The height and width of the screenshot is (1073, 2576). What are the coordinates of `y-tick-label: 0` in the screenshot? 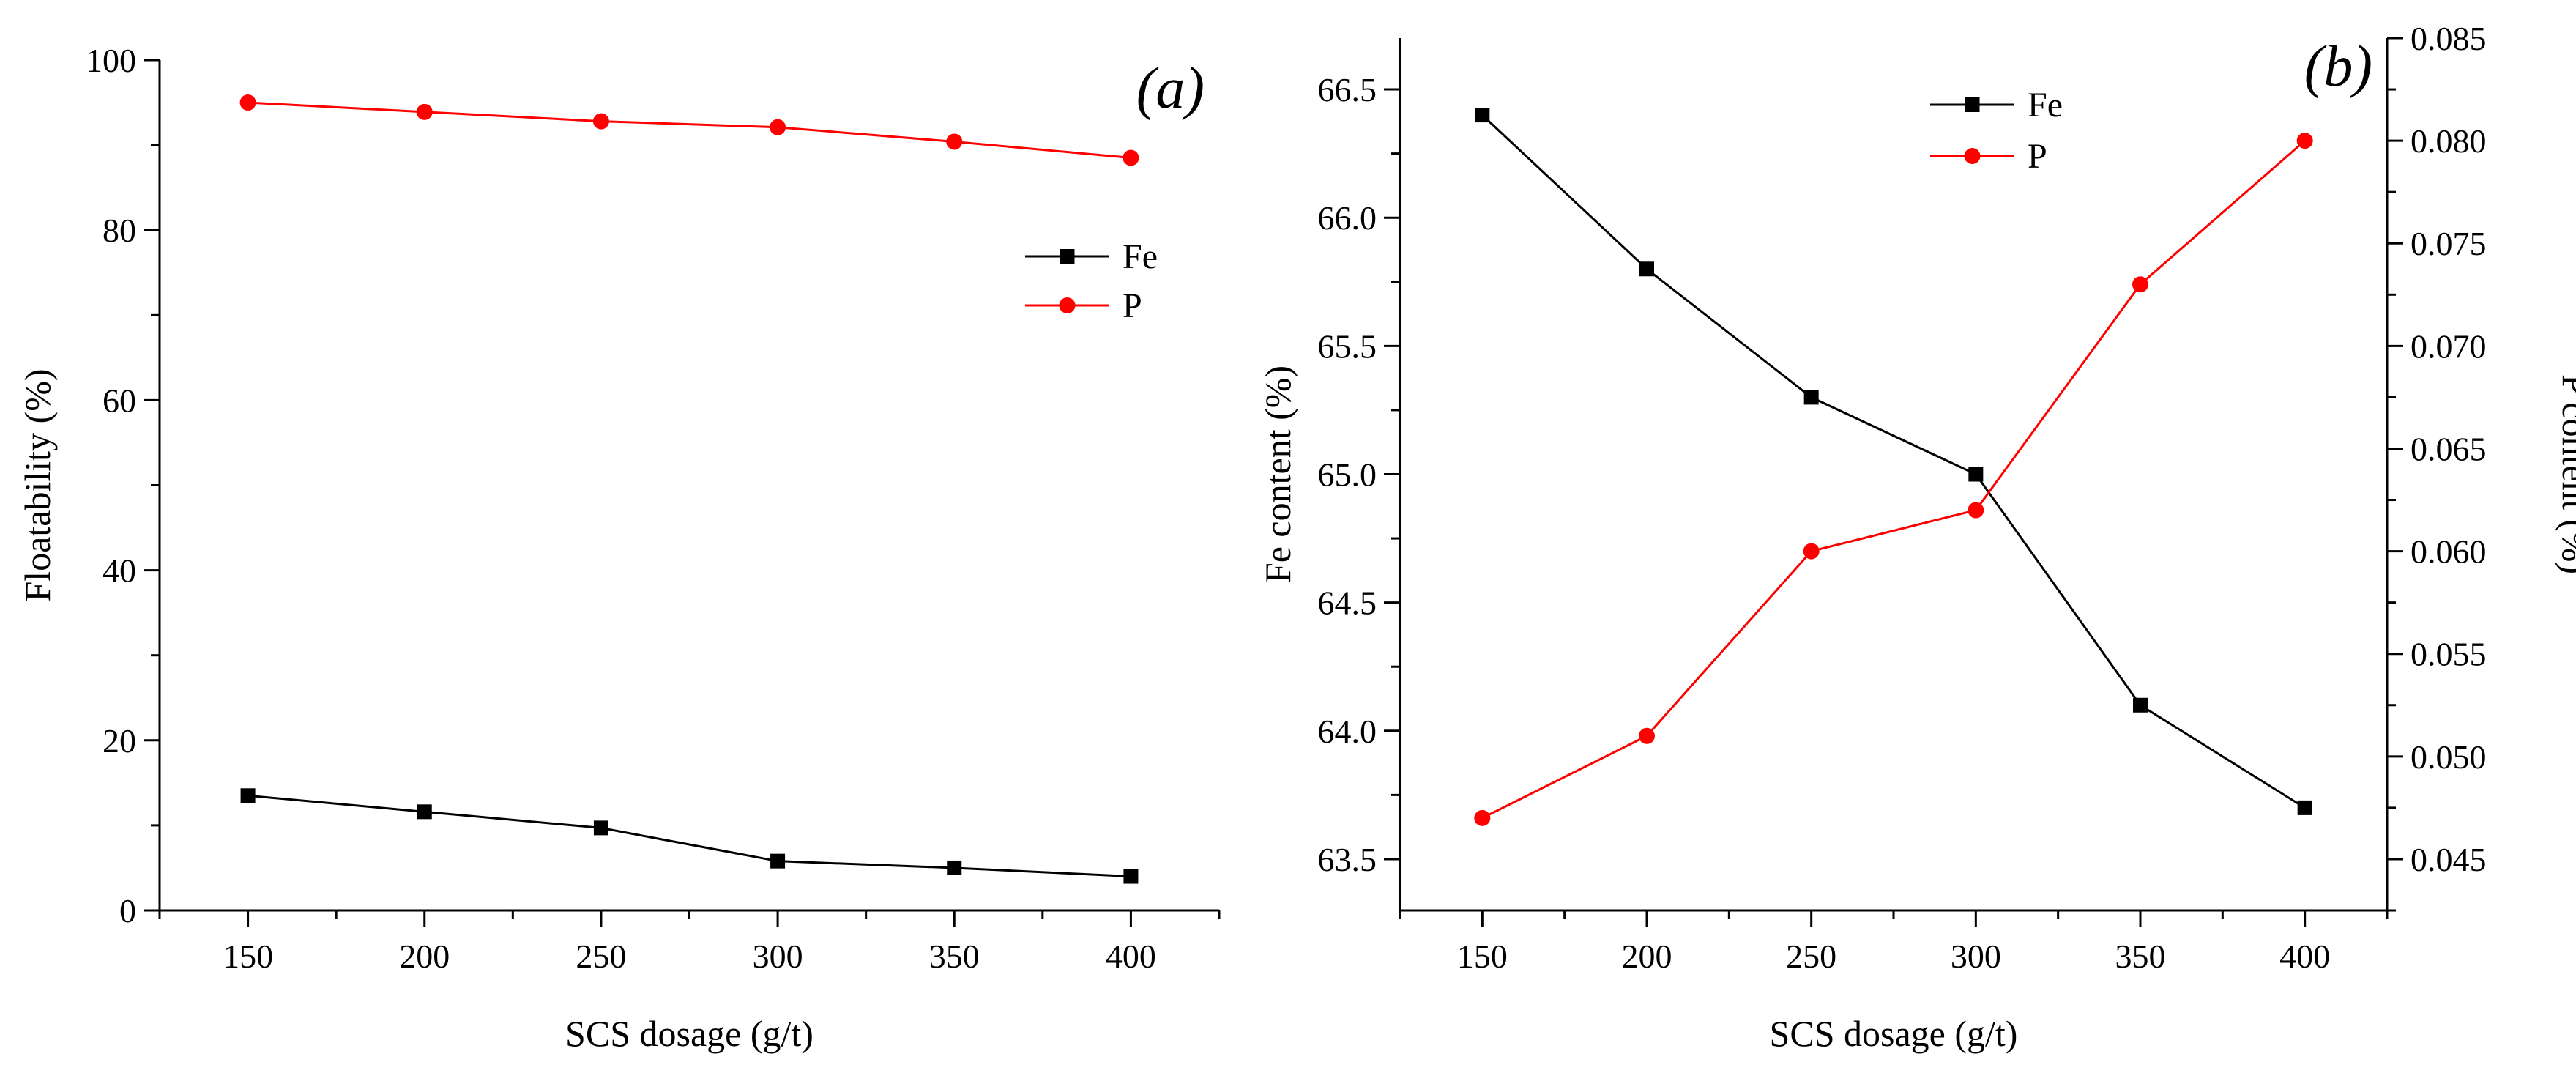 It's located at (127, 910).